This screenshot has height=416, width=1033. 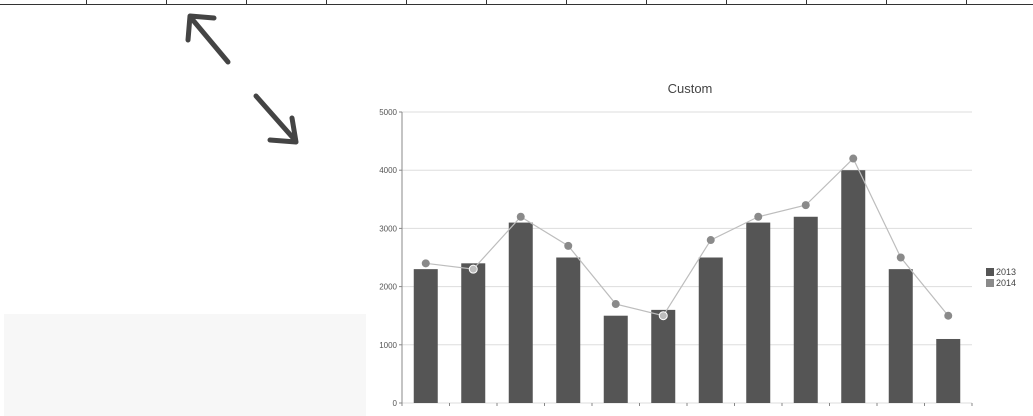 I want to click on y-tick-label: 0, so click(x=395, y=403).